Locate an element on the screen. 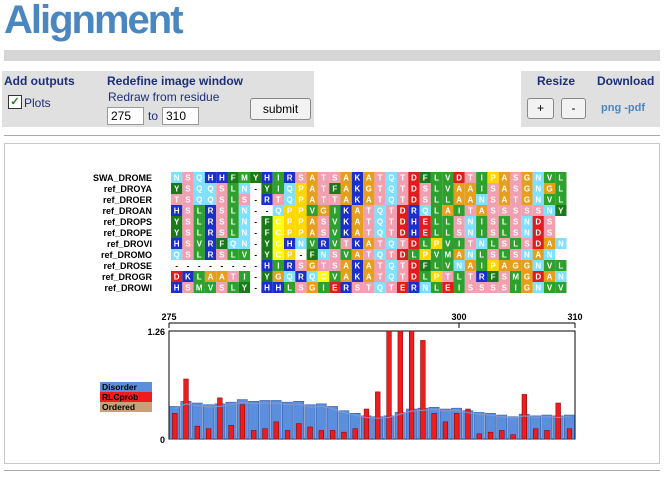 Image resolution: width=666 pixels, height=478 pixels. residue-letter: F is located at coordinates (425, 266).